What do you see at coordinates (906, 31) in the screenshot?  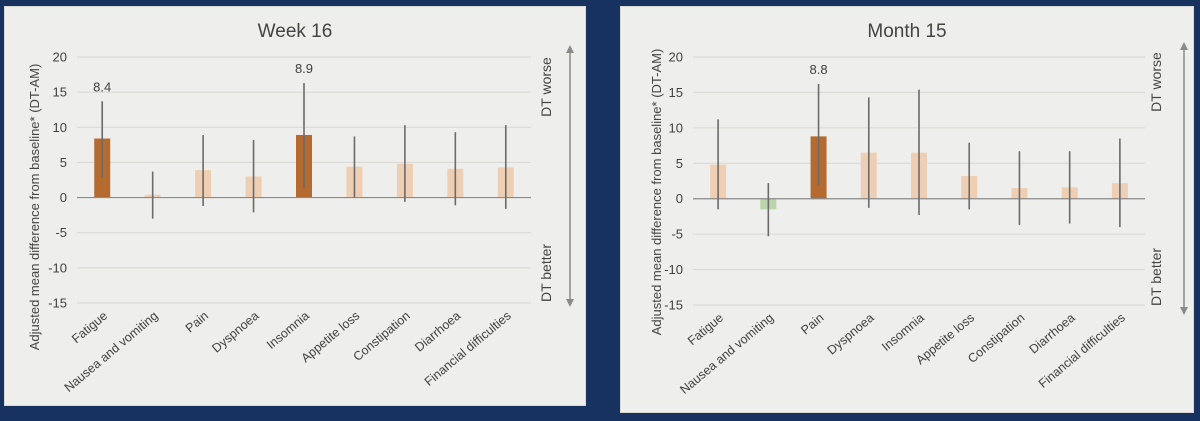 I see `chart-title: Month 15` at bounding box center [906, 31].